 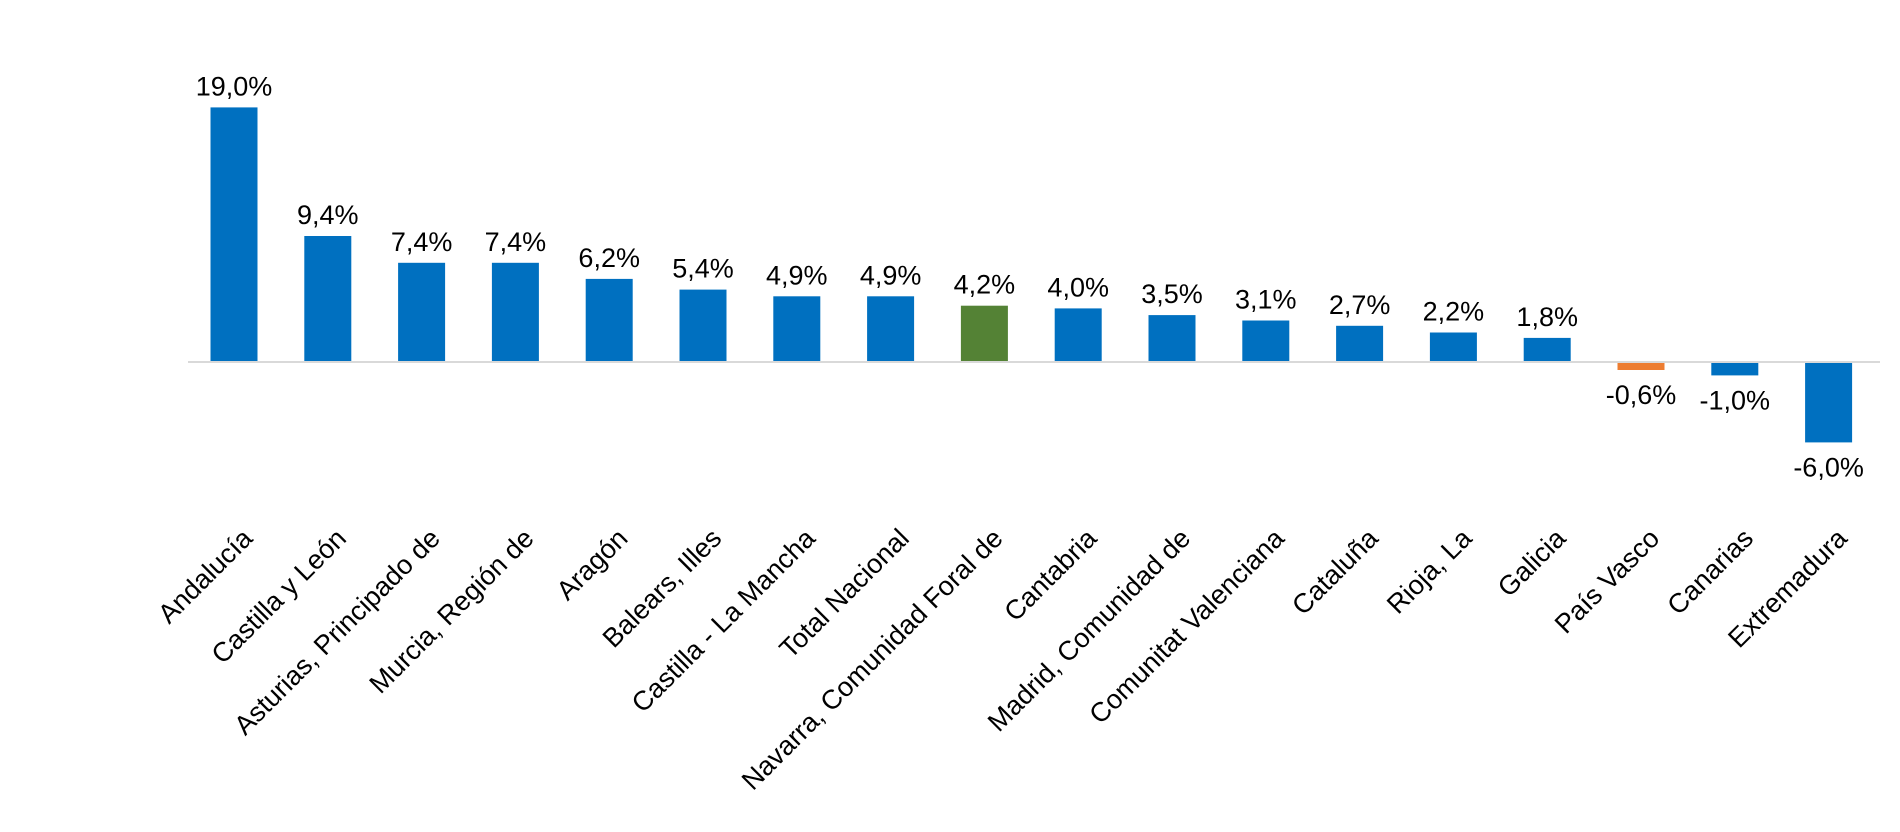 I want to click on bar-andalucia, so click(x=234, y=235).